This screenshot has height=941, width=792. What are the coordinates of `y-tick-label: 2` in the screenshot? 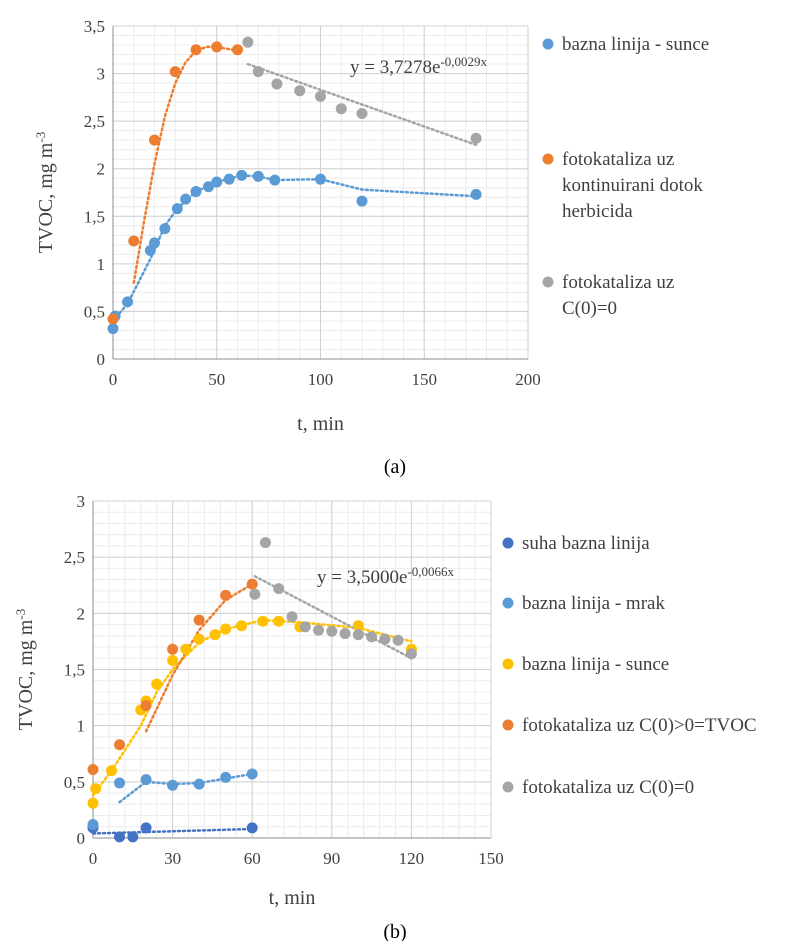 It's located at (101, 169).